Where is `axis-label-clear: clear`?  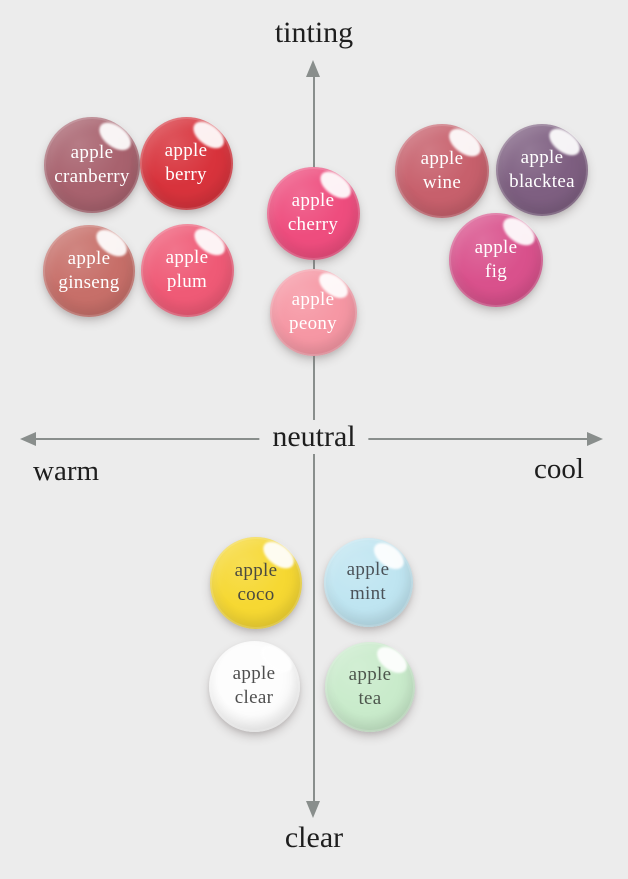 axis-label-clear: clear is located at coordinates (314, 837).